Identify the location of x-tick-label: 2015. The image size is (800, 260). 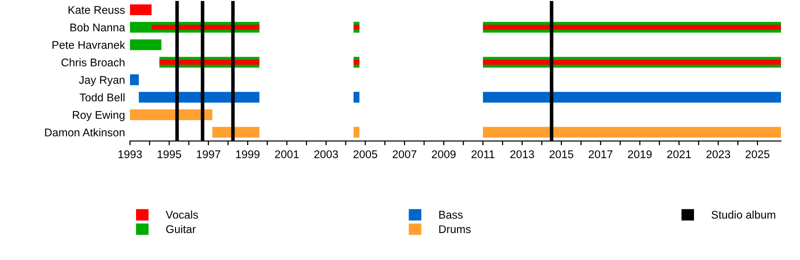
(562, 154).